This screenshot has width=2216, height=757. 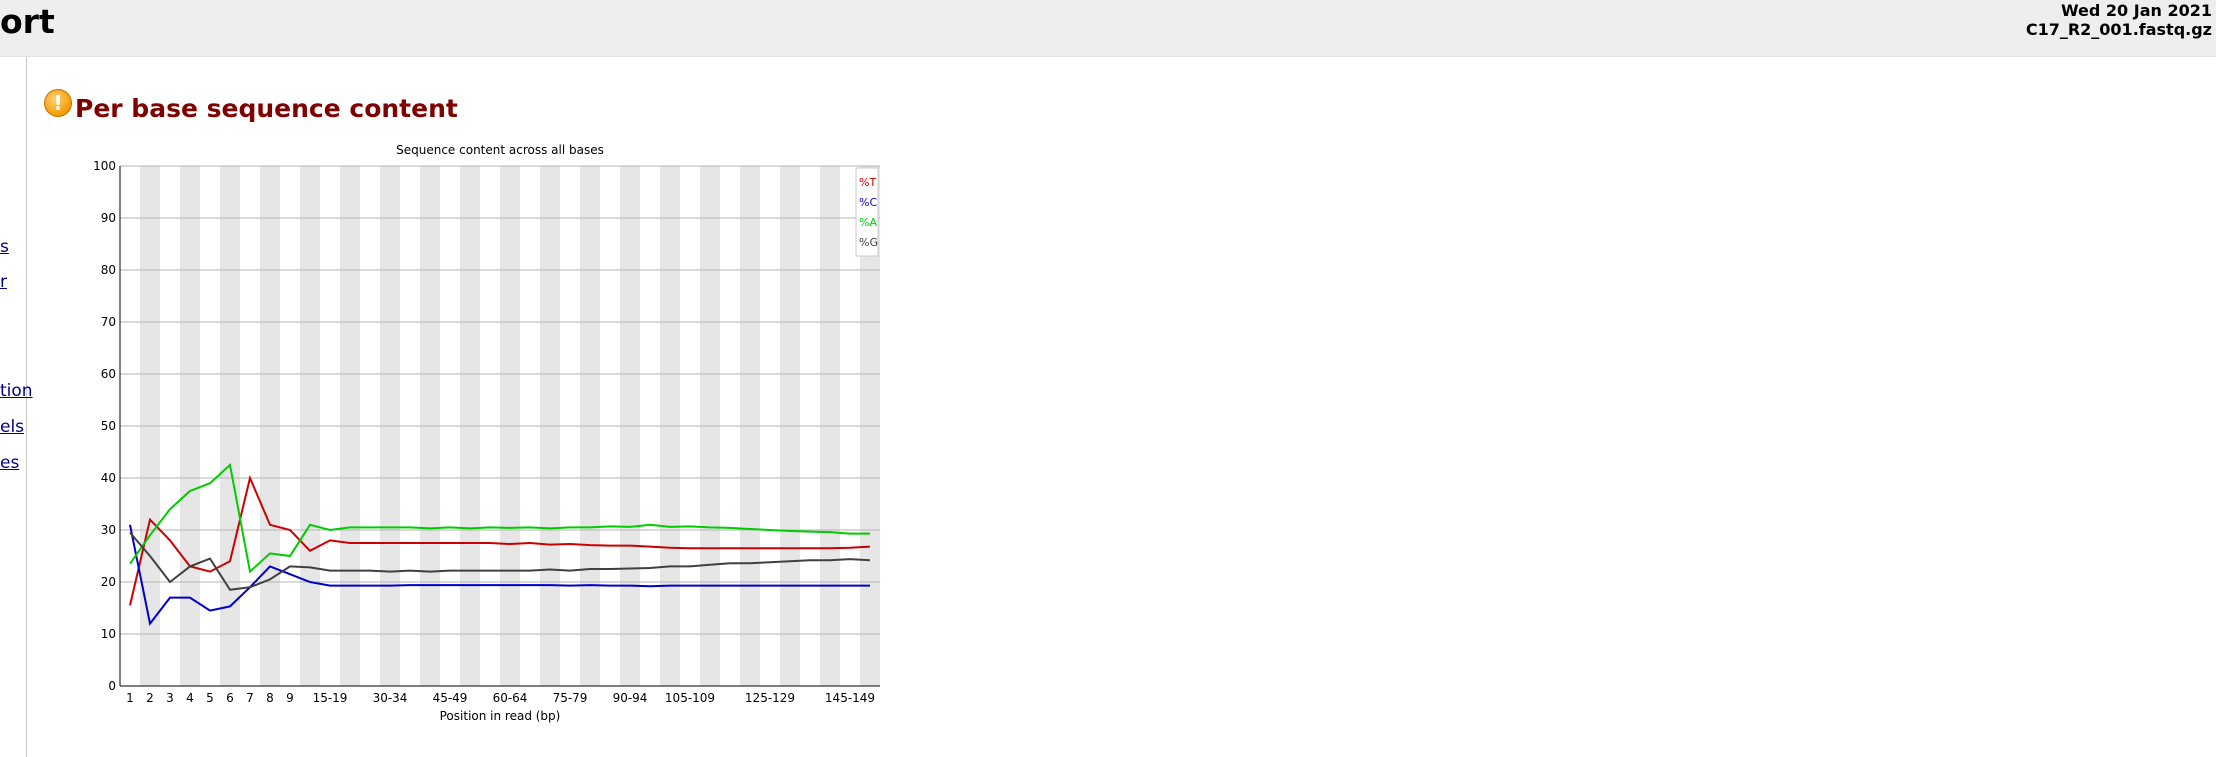 I want to click on header-meta: Wed 20 Jan 2021 C17_R2_001.fastq.gz, so click(x=2119, y=20).